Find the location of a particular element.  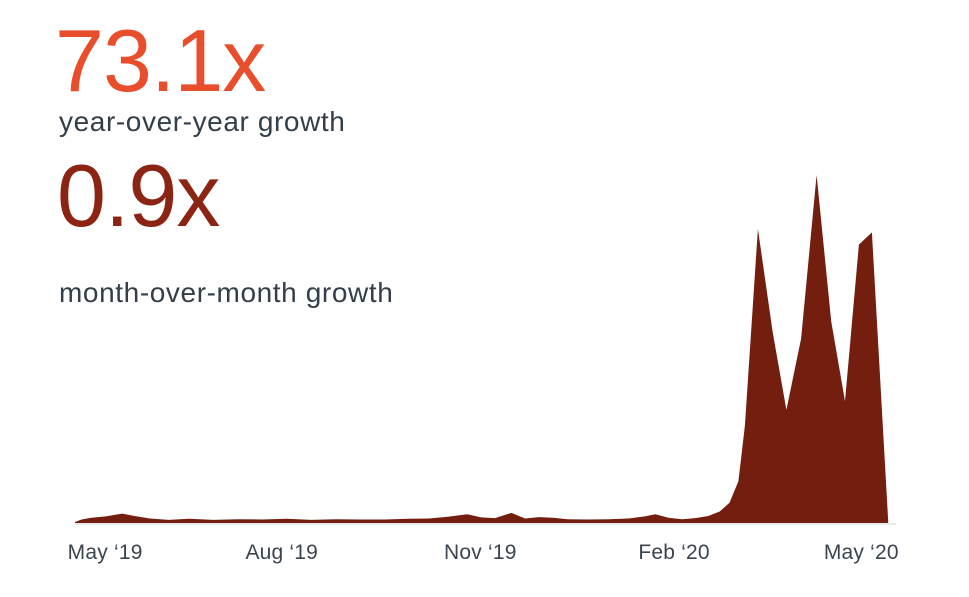

x-axis-label: May ‘20 is located at coordinates (861, 552).